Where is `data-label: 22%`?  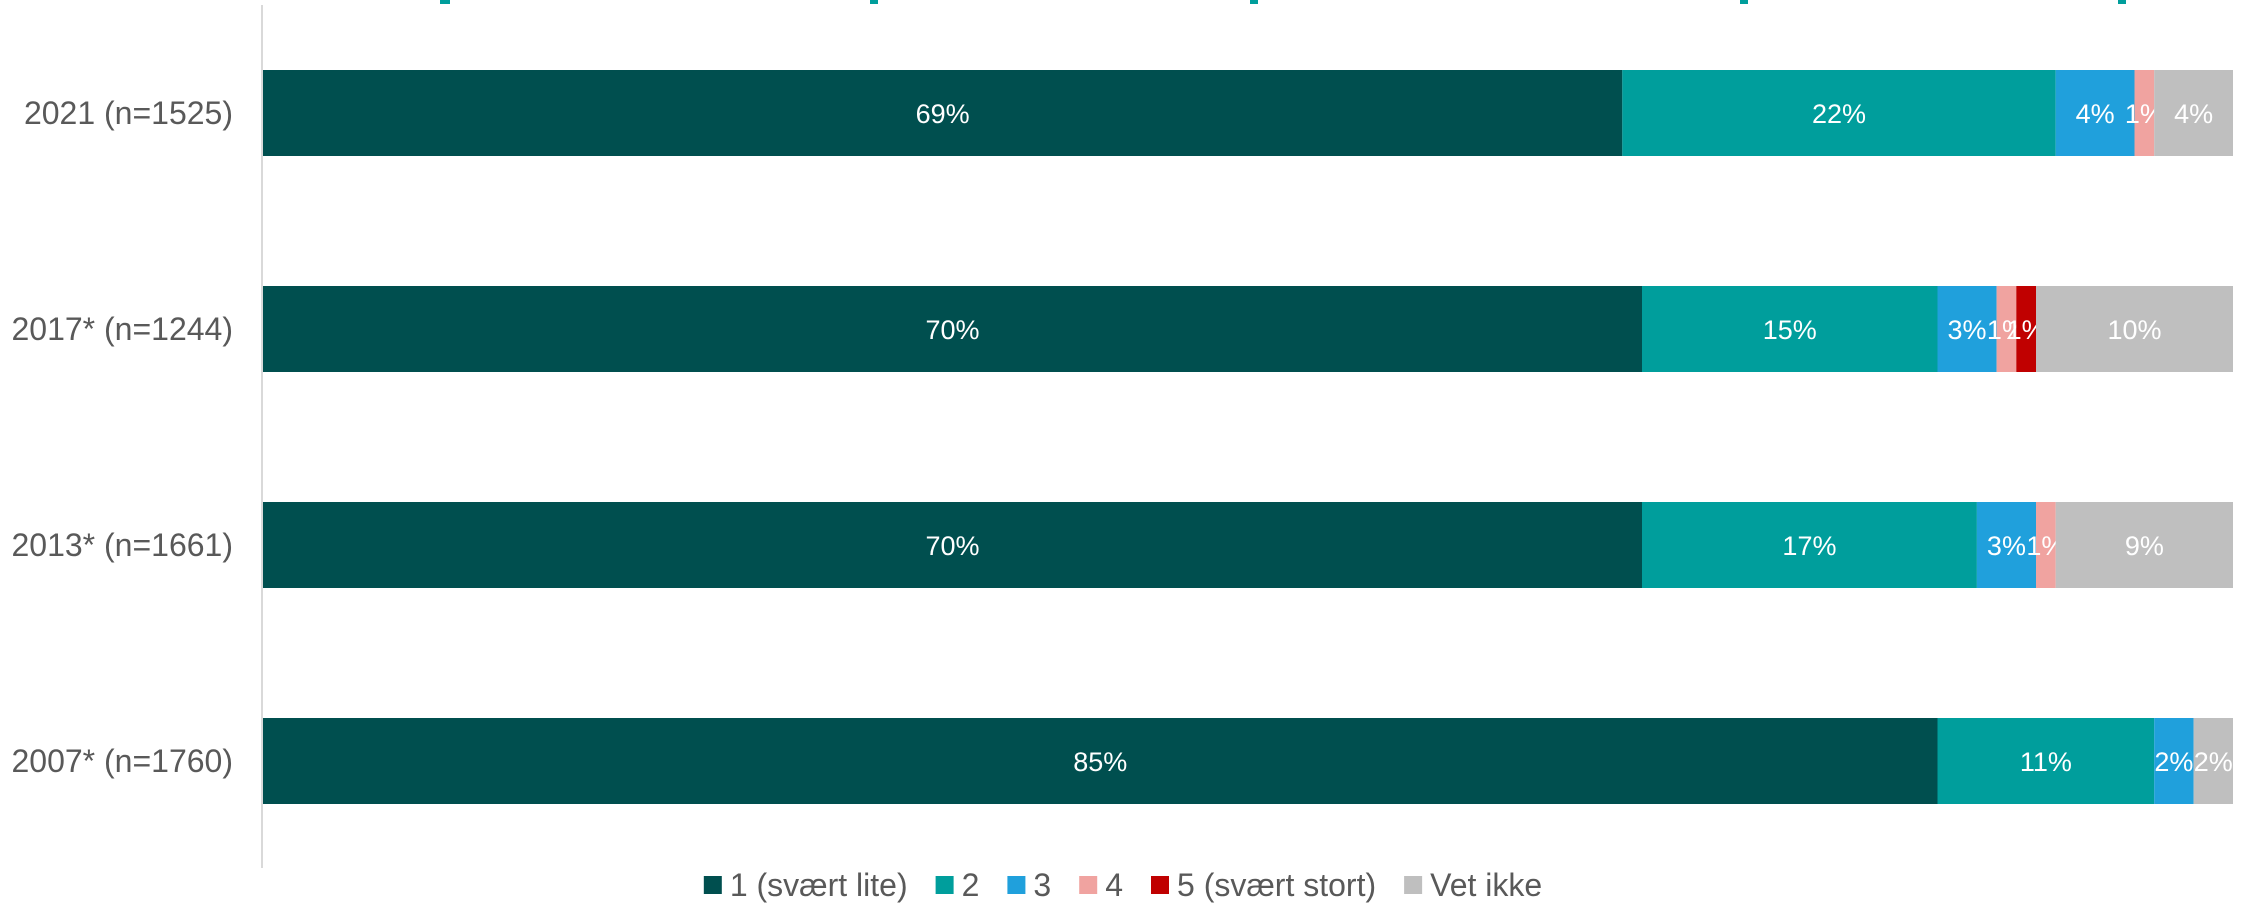
data-label: 22% is located at coordinates (1839, 114).